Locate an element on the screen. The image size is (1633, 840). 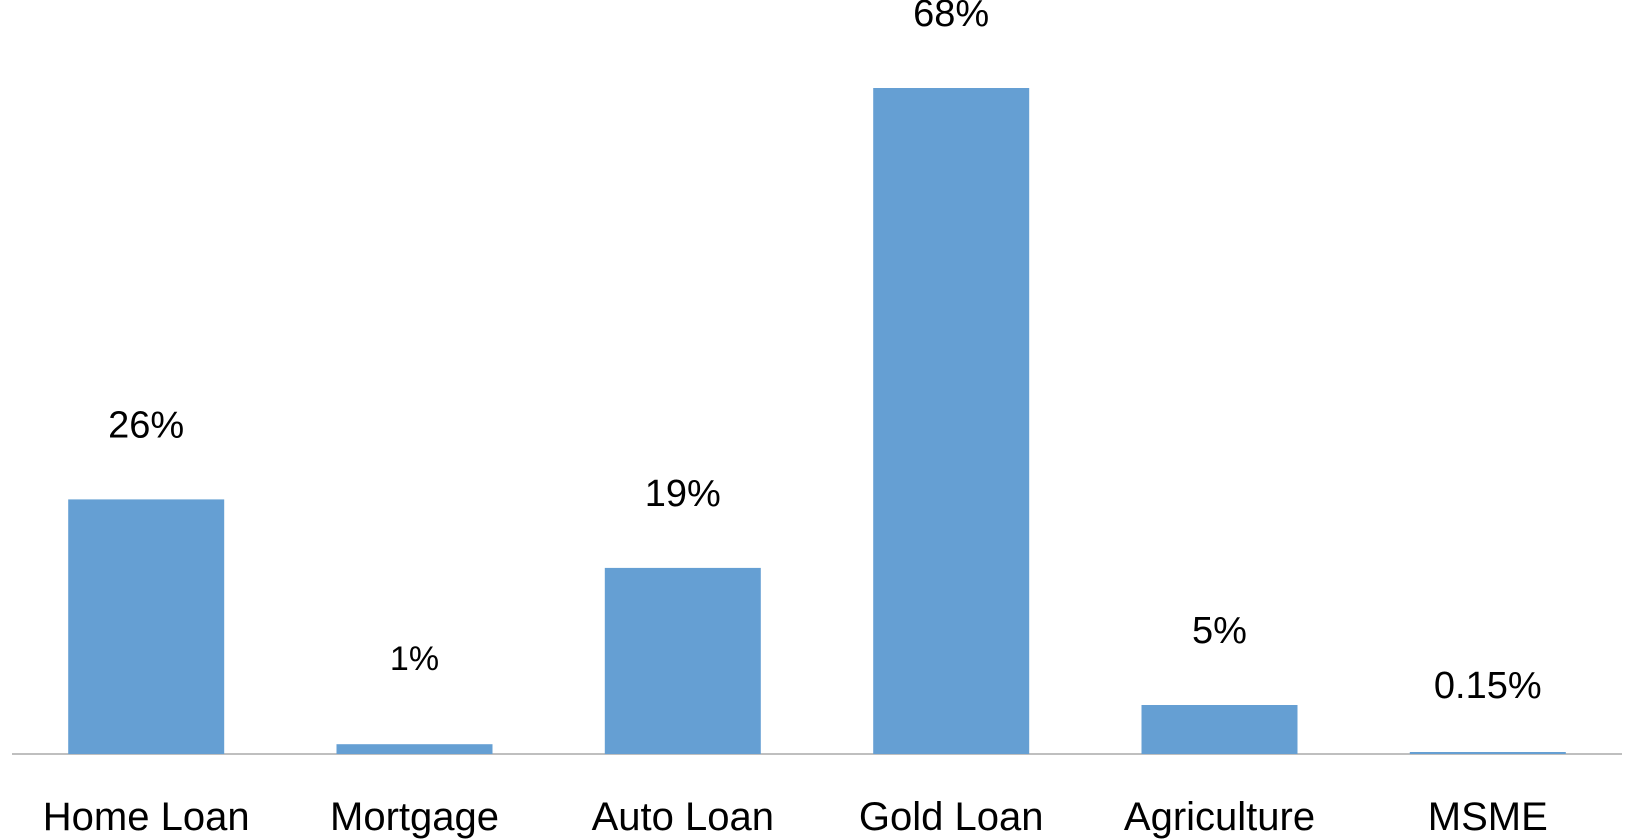
data-label-msme: 0.15% is located at coordinates (1488, 686).